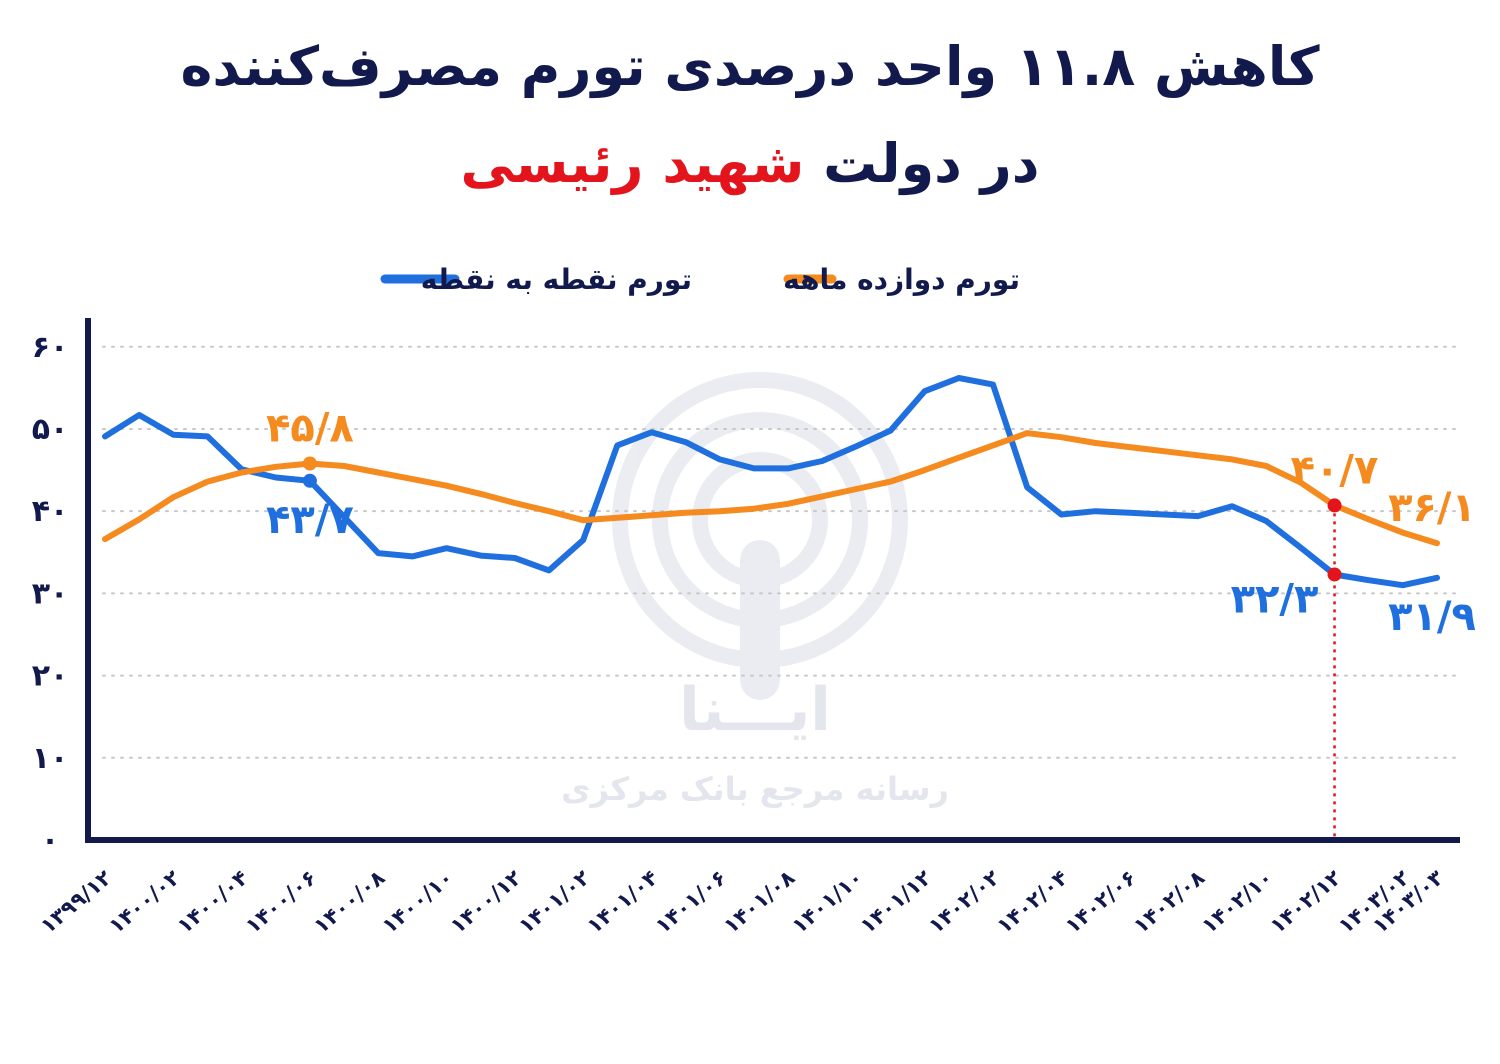 The width and height of the screenshot is (1500, 1064). I want to click on x-tick-label: ۱۴۰۰/۰۲, so click(144, 901).